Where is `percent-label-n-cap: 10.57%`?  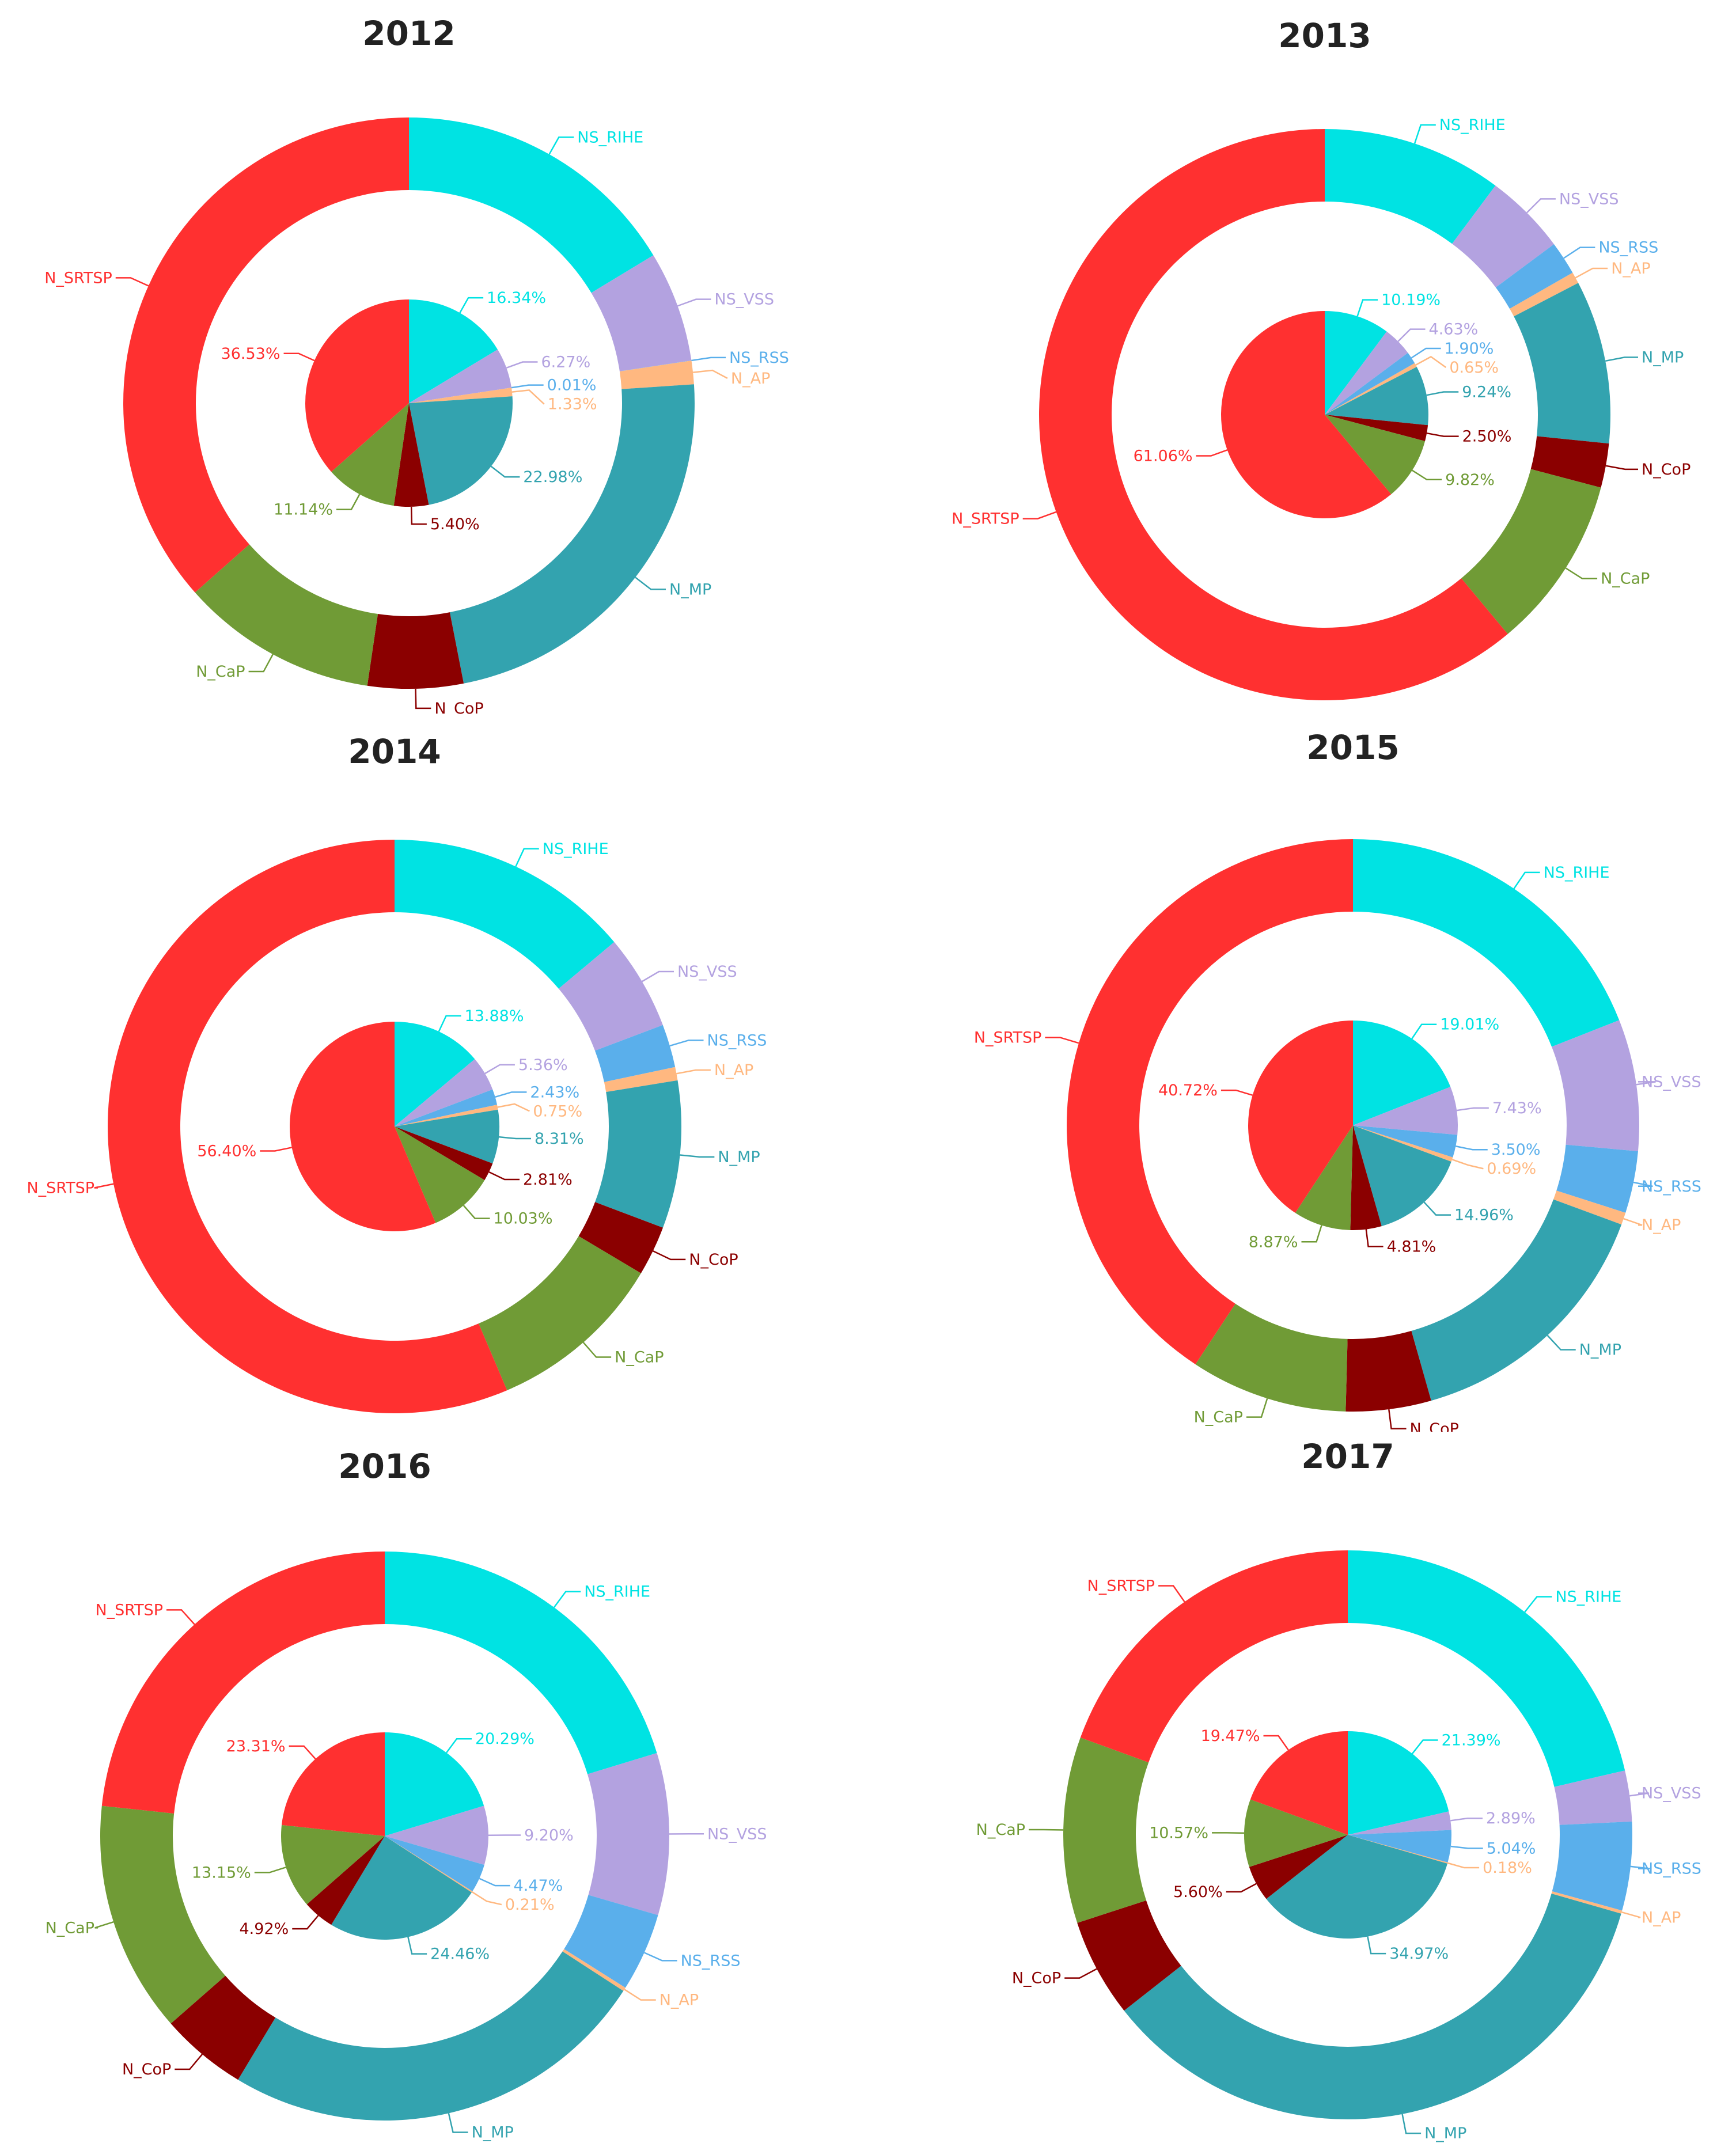 percent-label-n-cap: 10.57% is located at coordinates (1178, 1833).